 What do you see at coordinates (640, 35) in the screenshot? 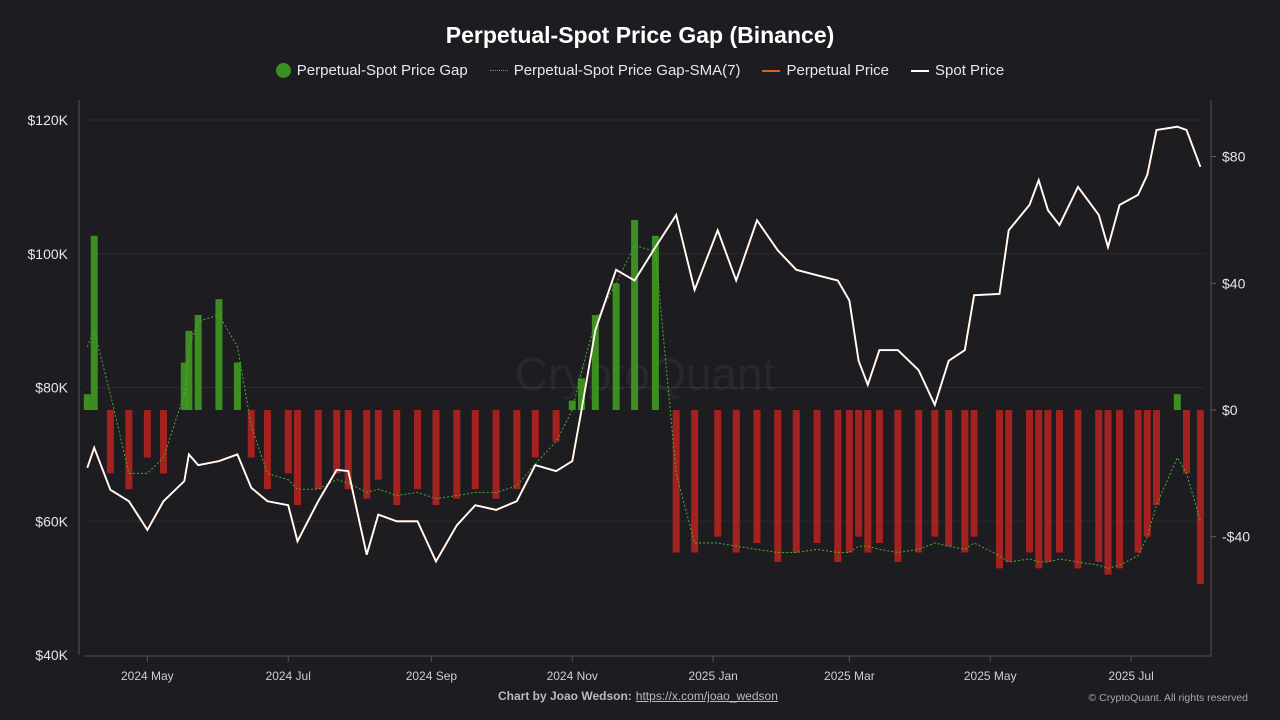
I see `chart-title: Perpetual-Spot Price Gap (Binance)` at bounding box center [640, 35].